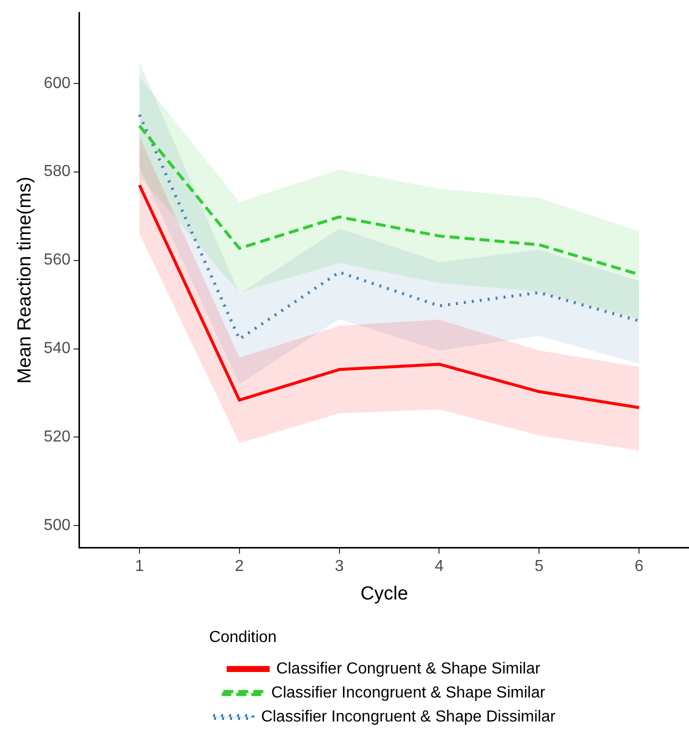  I want to click on y-axis-title: Mean Reaction time(ms), so click(25, 280).